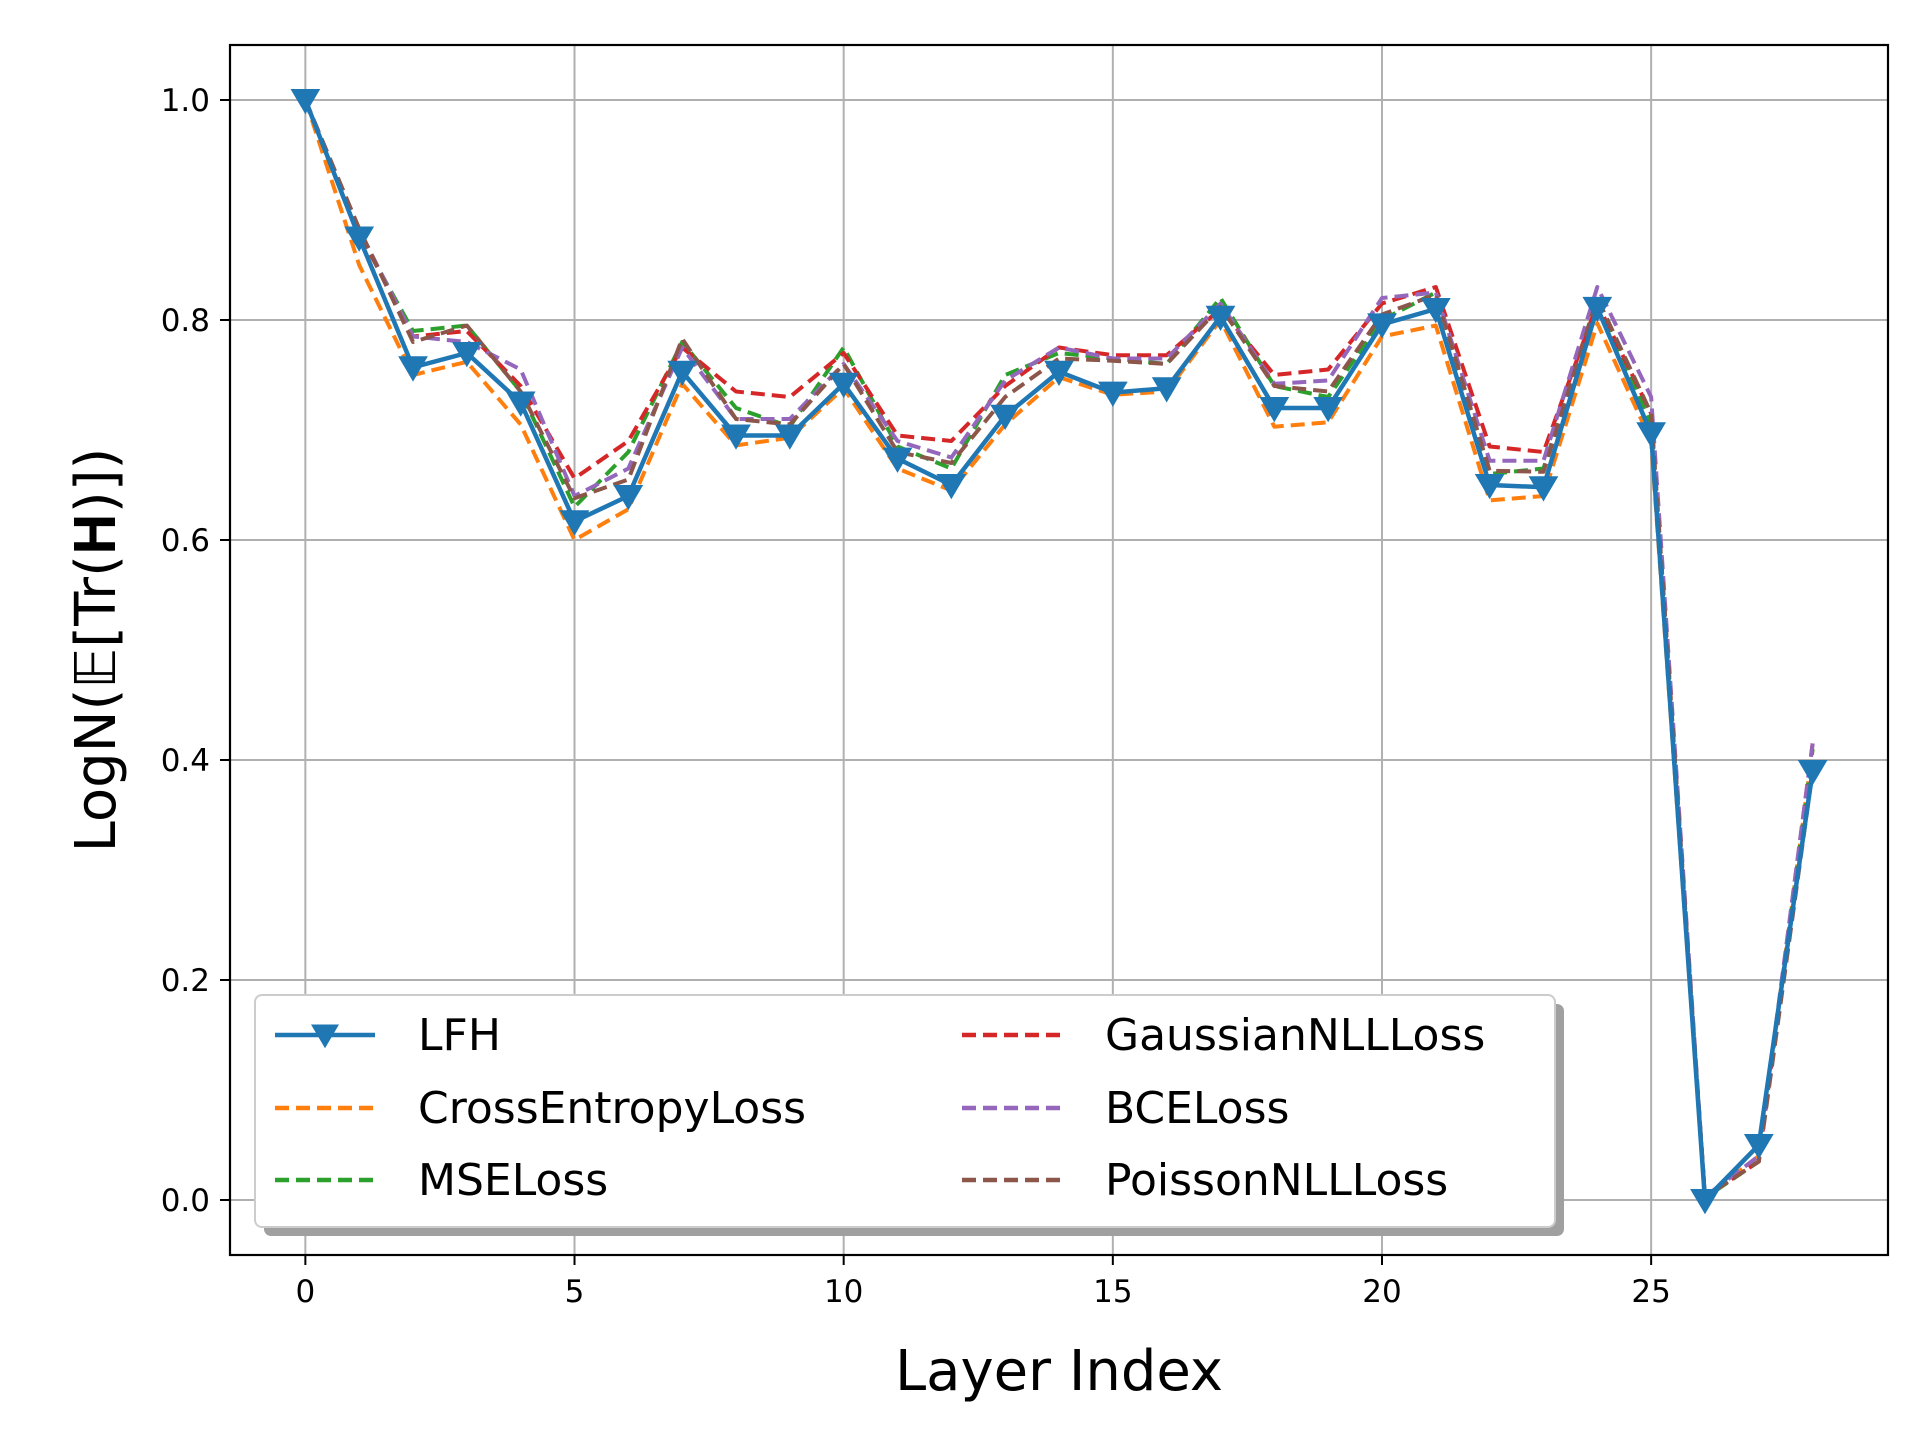  I want to click on x-tick-label: 0, so click(305, 1292).